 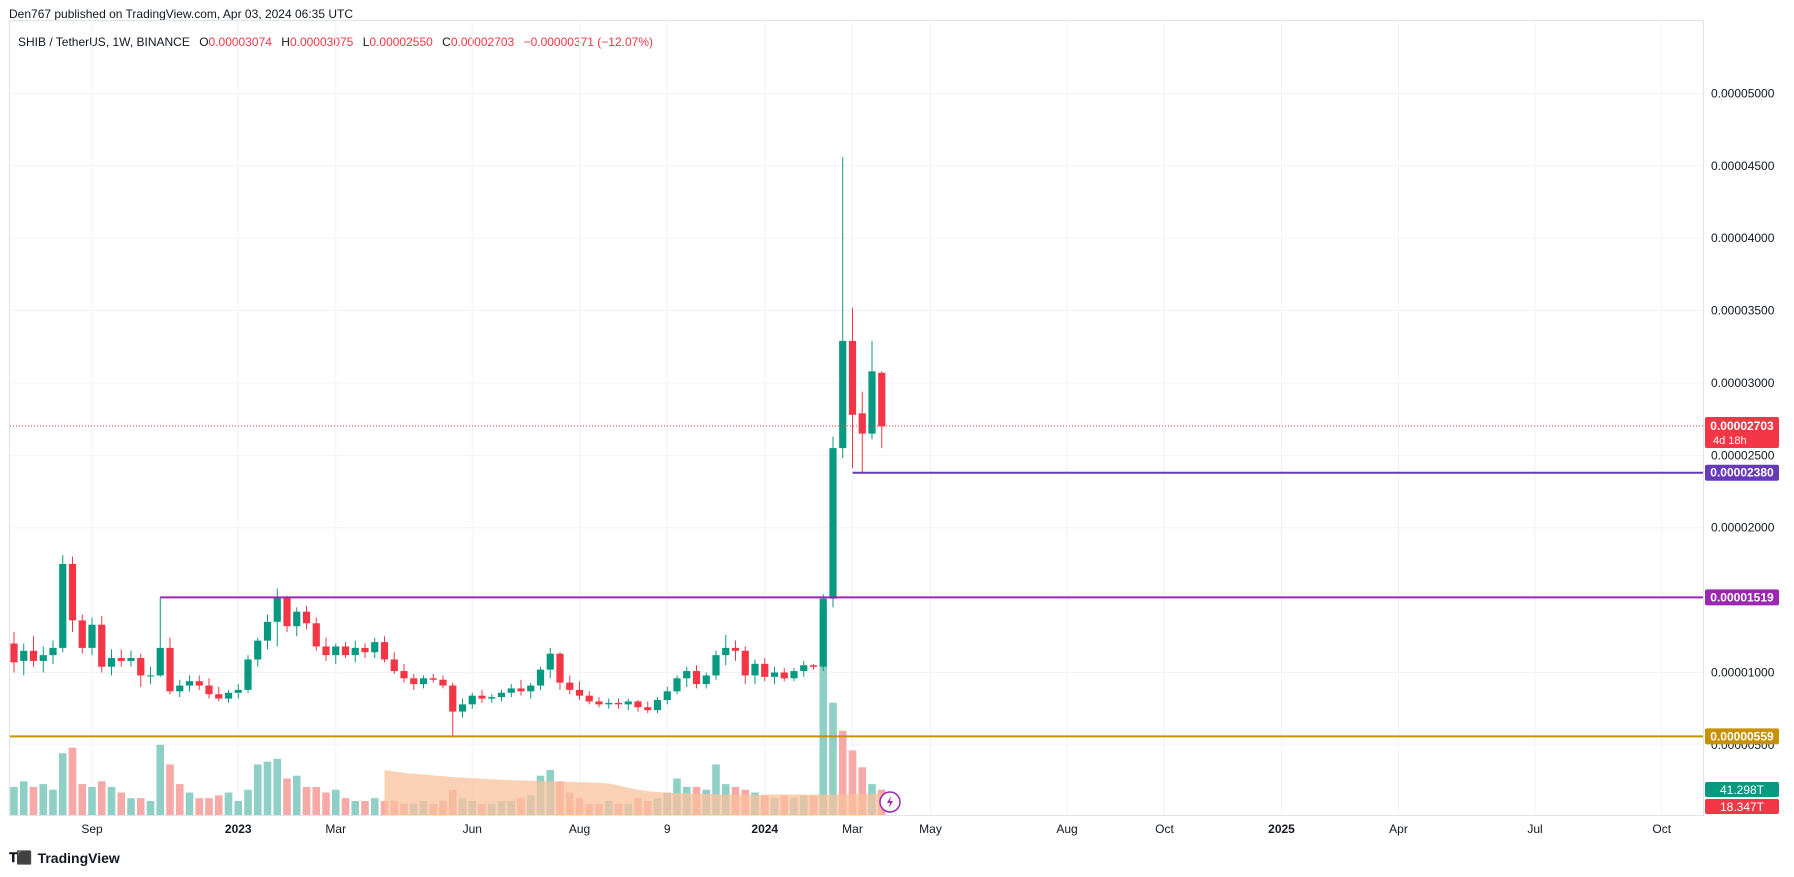 I want to click on high-key: H, so click(x=285, y=42).